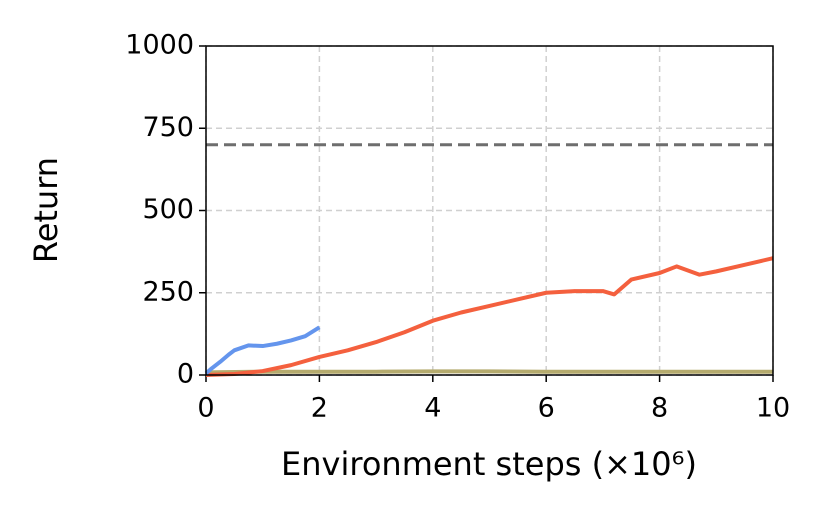 This screenshot has width=830, height=523. I want to click on y-axis-label: Return, so click(46, 210).